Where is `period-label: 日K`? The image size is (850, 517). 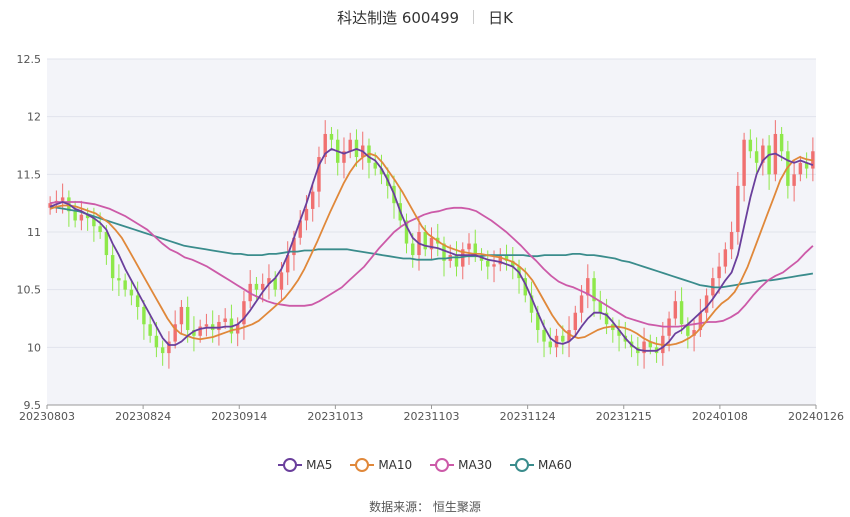
period-label: 日K is located at coordinates (500, 17).